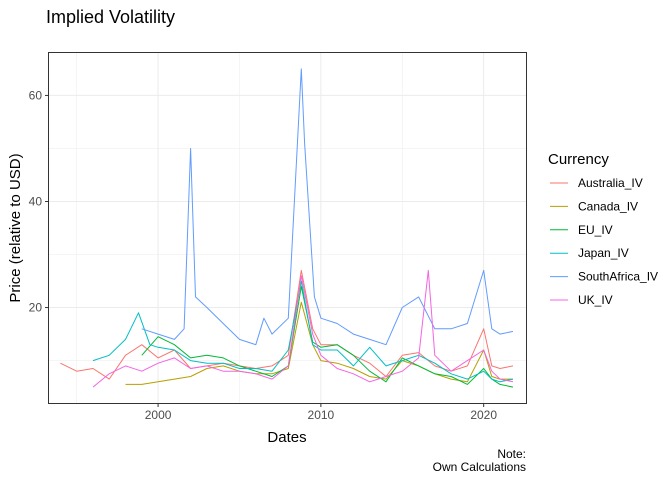 The width and height of the screenshot is (672, 480). I want to click on y-axis-title: Price (relative to USD), so click(15, 227).